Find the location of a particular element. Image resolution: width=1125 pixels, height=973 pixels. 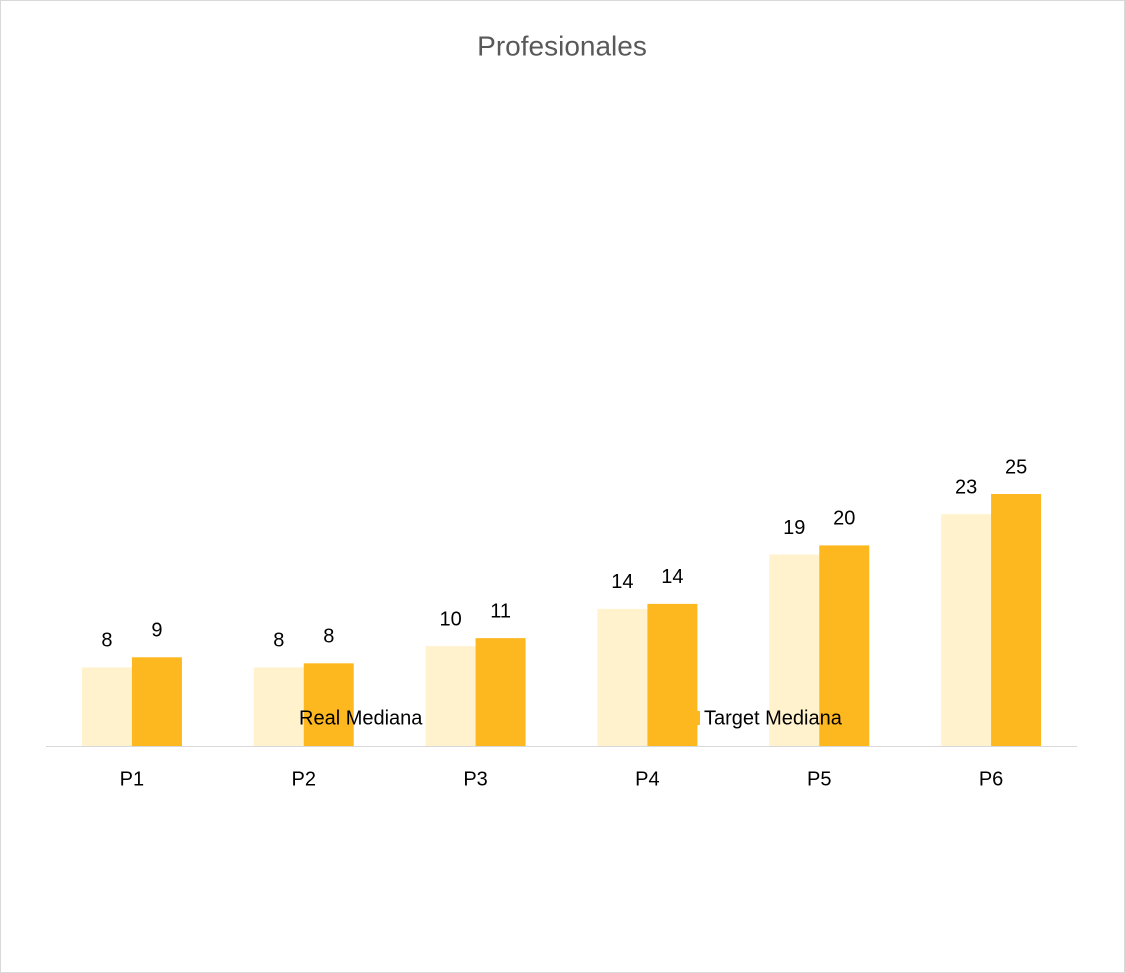

data-label: 10 is located at coordinates (450, 619).